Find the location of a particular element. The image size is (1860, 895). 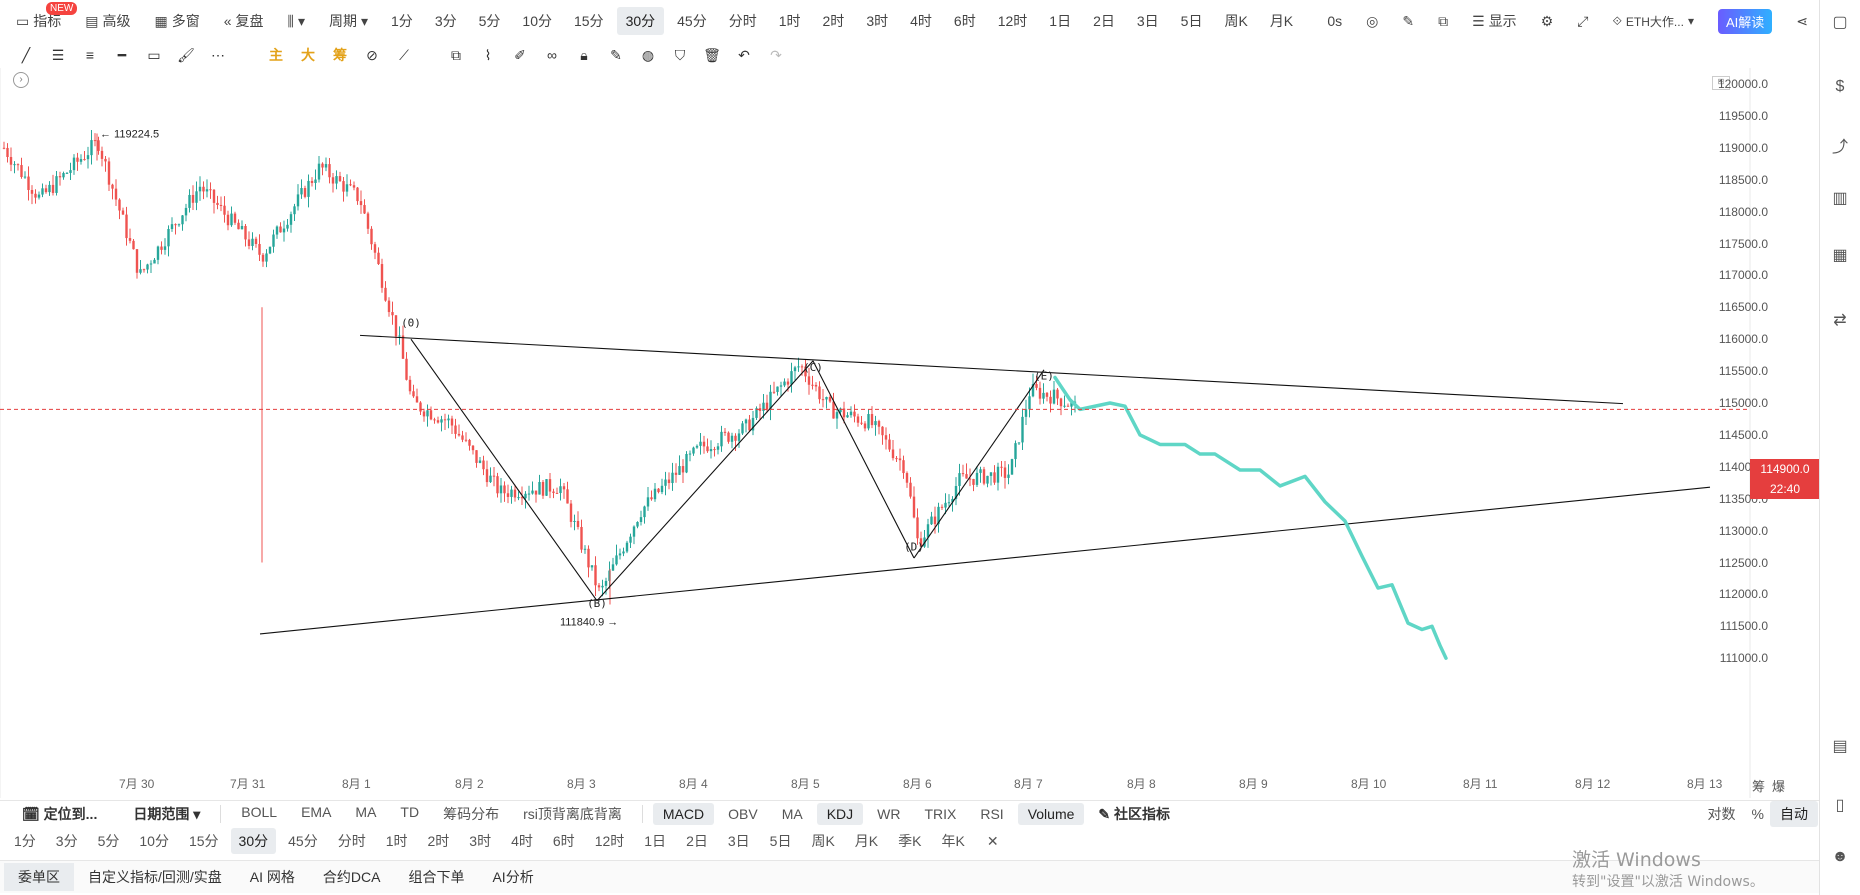

tf-top-10: 3时 is located at coordinates (877, 21).